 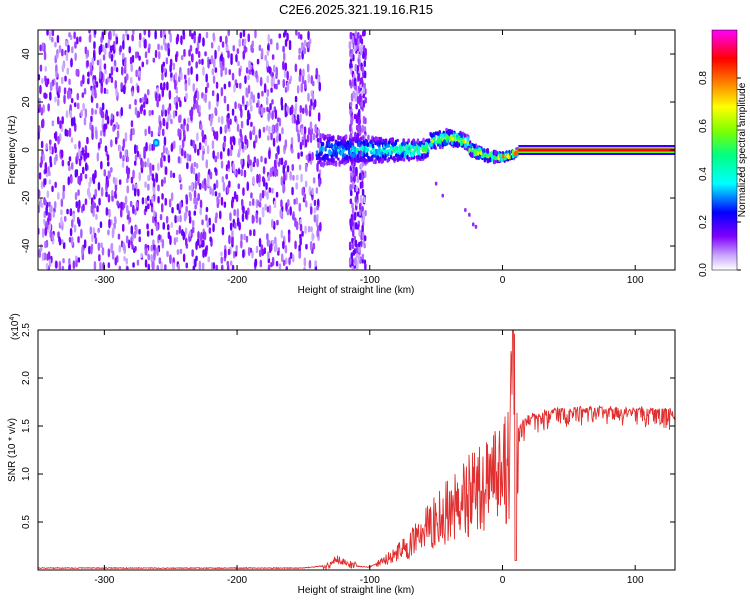 What do you see at coordinates (26, 54) in the screenshot?
I see `spectrogram-ytick-label-4: 40` at bounding box center [26, 54].